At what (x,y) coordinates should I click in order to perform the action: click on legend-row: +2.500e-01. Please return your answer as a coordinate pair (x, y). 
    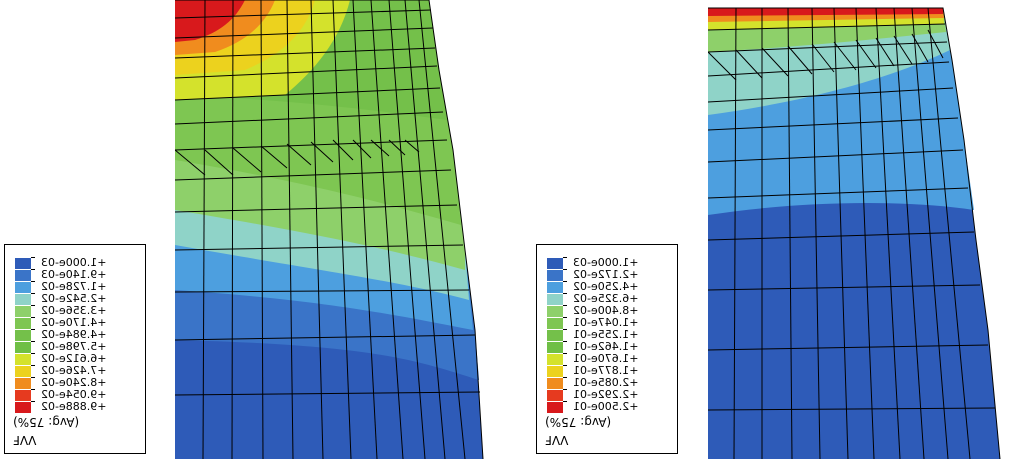
    Looking at the image, I should click on (612, 406).